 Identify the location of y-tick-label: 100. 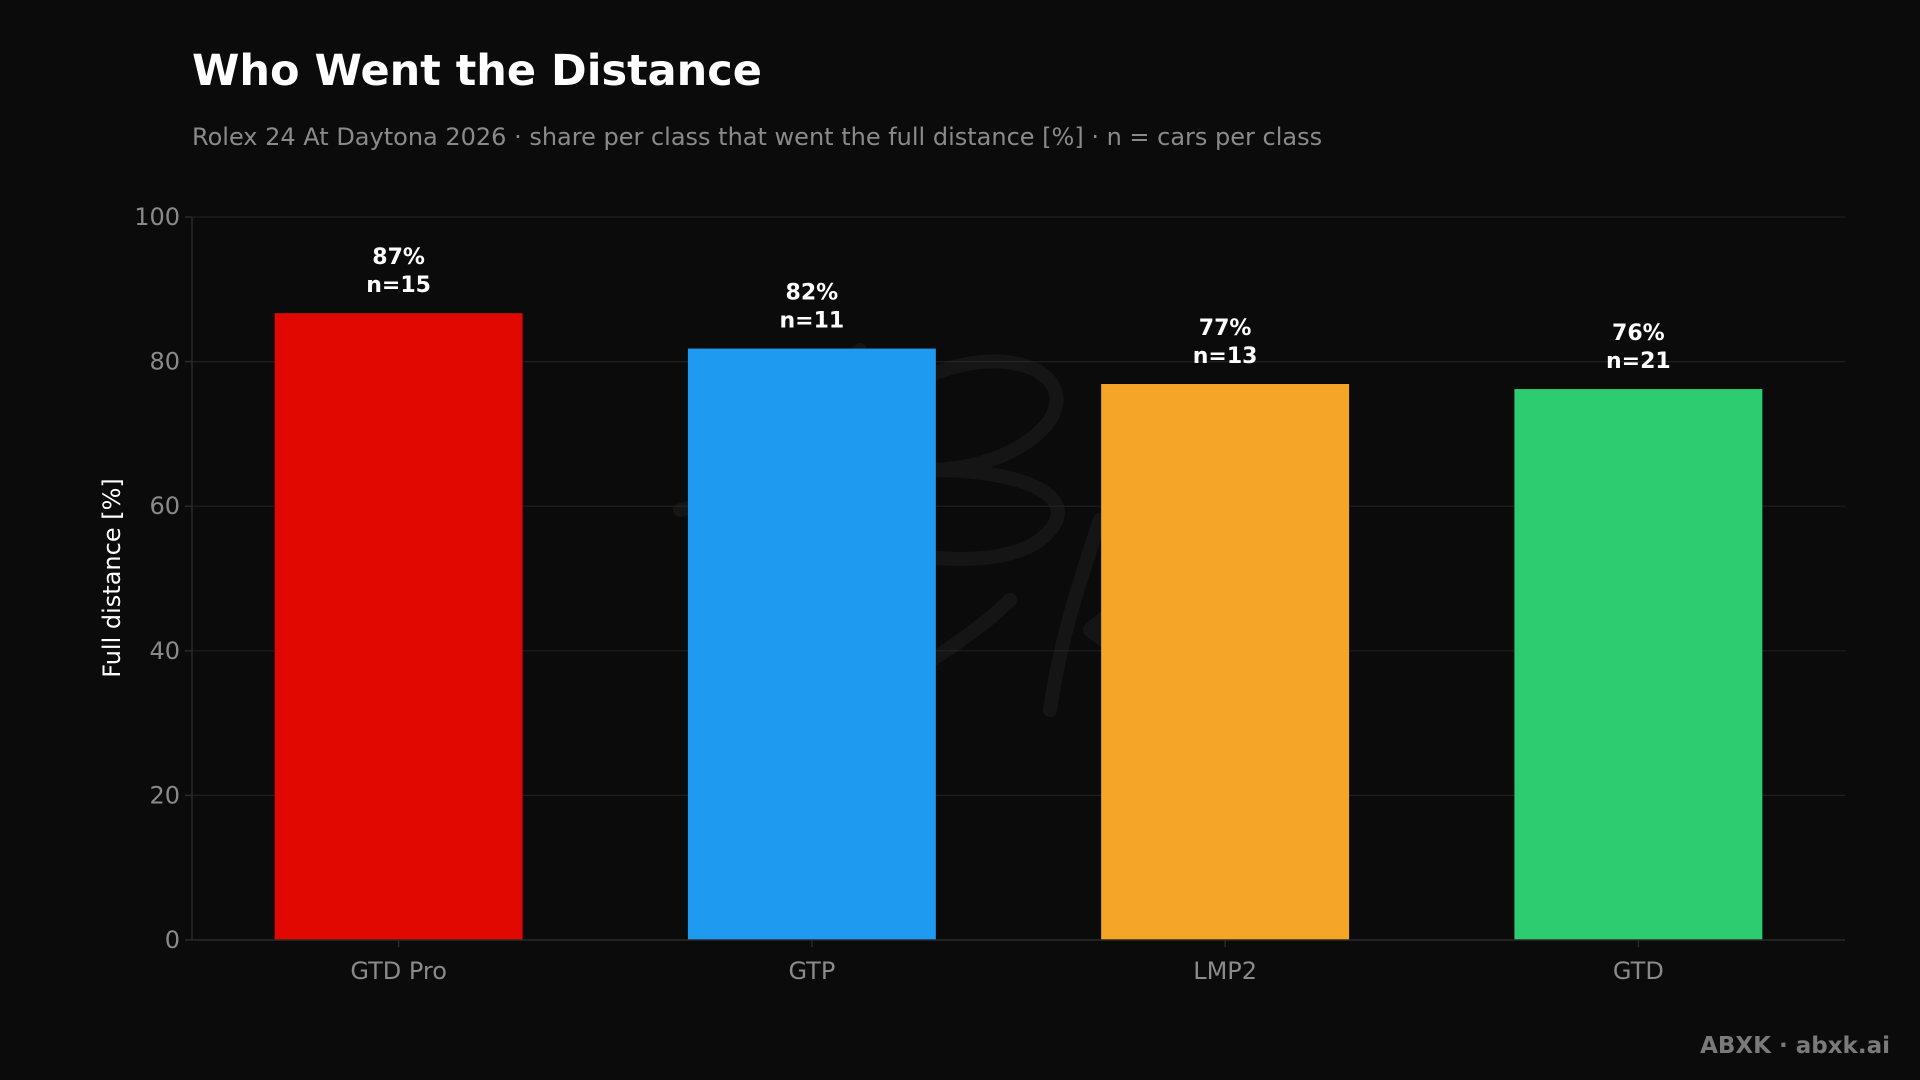
(157, 217).